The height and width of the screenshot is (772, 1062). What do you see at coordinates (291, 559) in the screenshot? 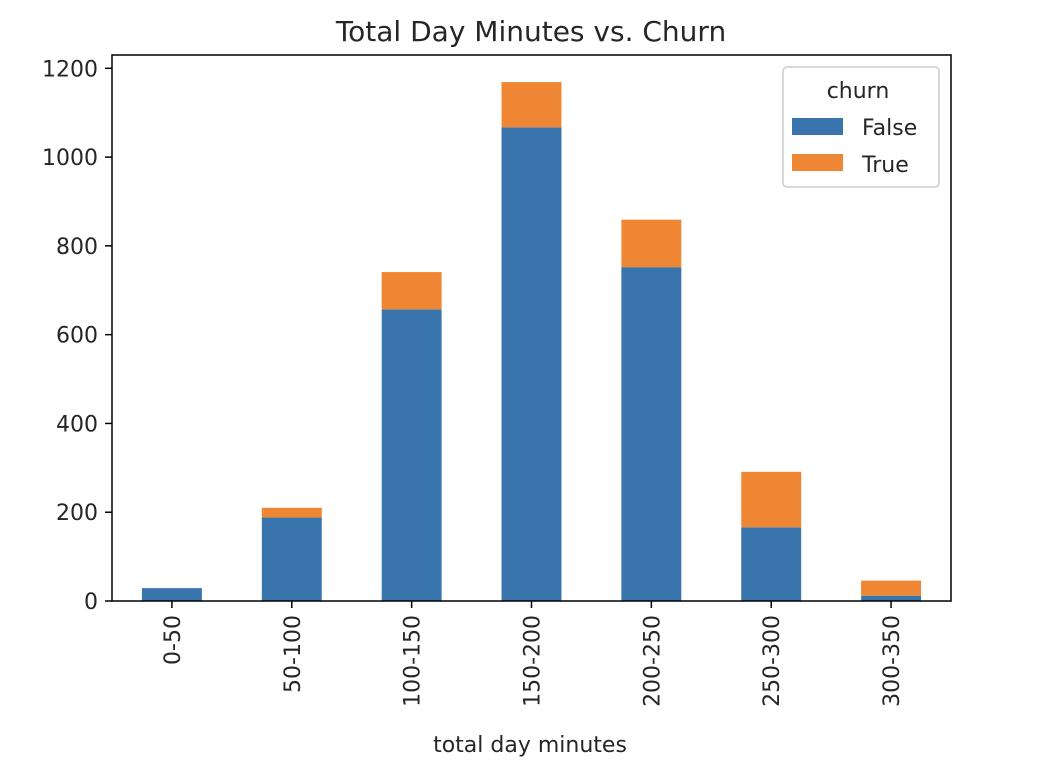
I see `bar-50-100-false` at bounding box center [291, 559].